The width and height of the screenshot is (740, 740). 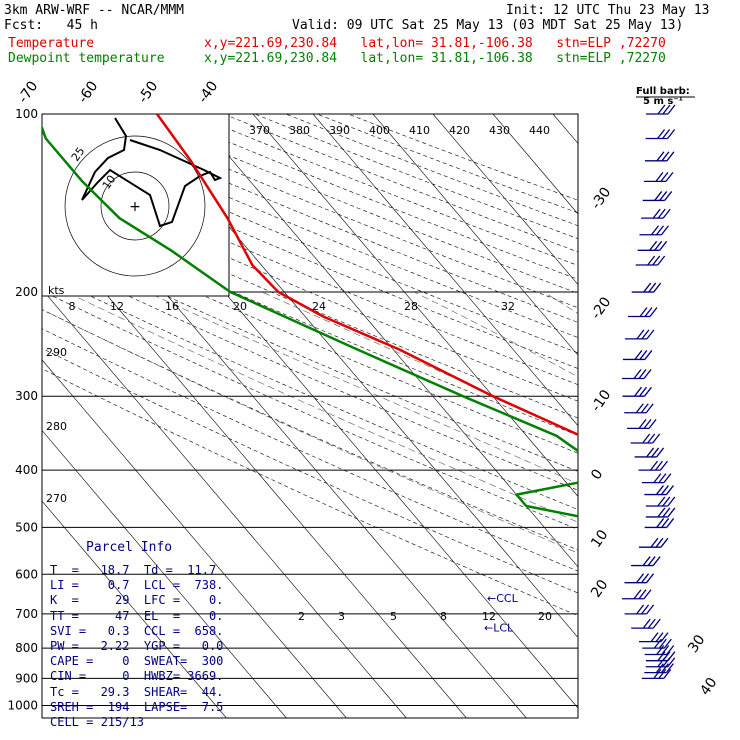 I want to click on init-time: Init: 12 UTC Thu 23 May 13, so click(x=608, y=10).